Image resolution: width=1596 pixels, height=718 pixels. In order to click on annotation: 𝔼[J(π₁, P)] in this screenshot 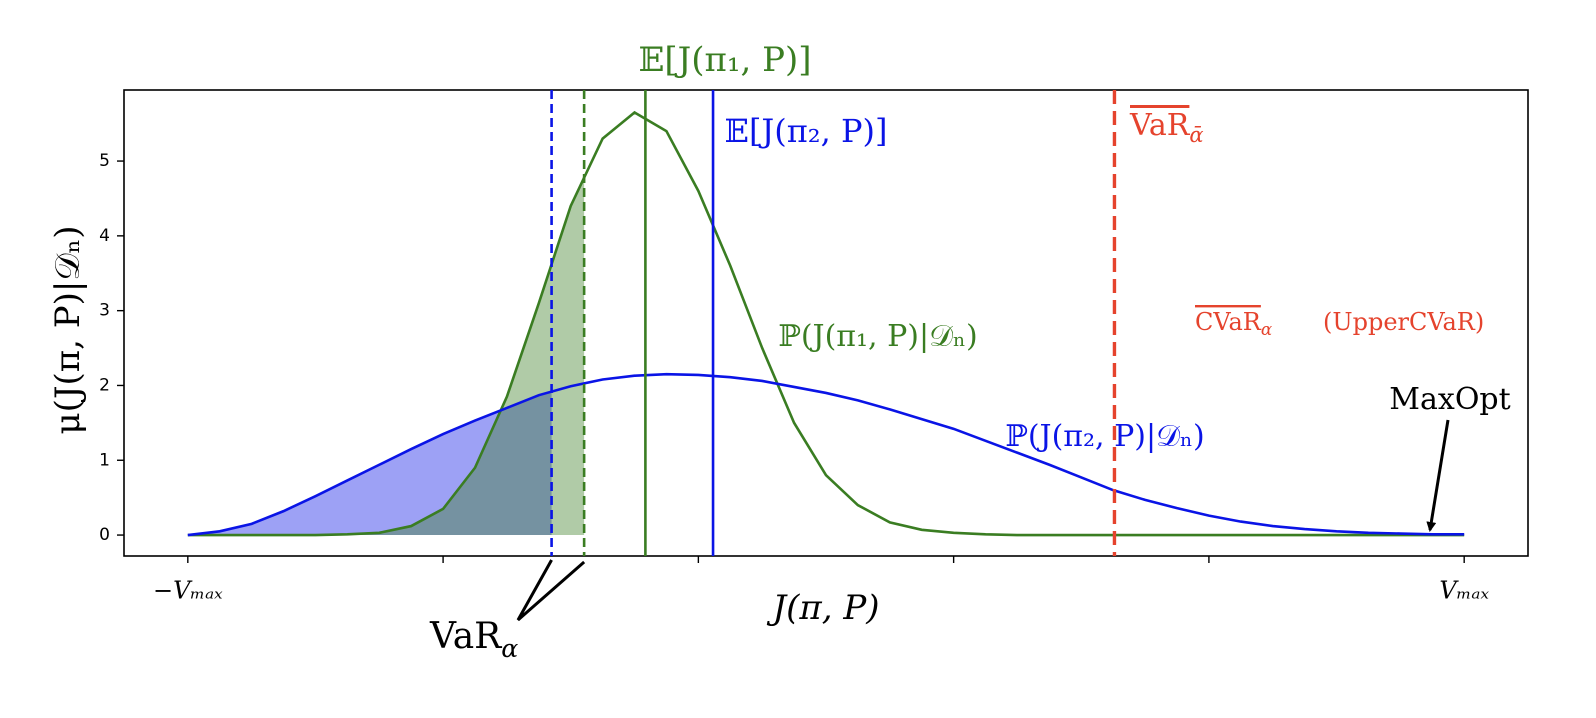, I will do `click(724, 60)`.